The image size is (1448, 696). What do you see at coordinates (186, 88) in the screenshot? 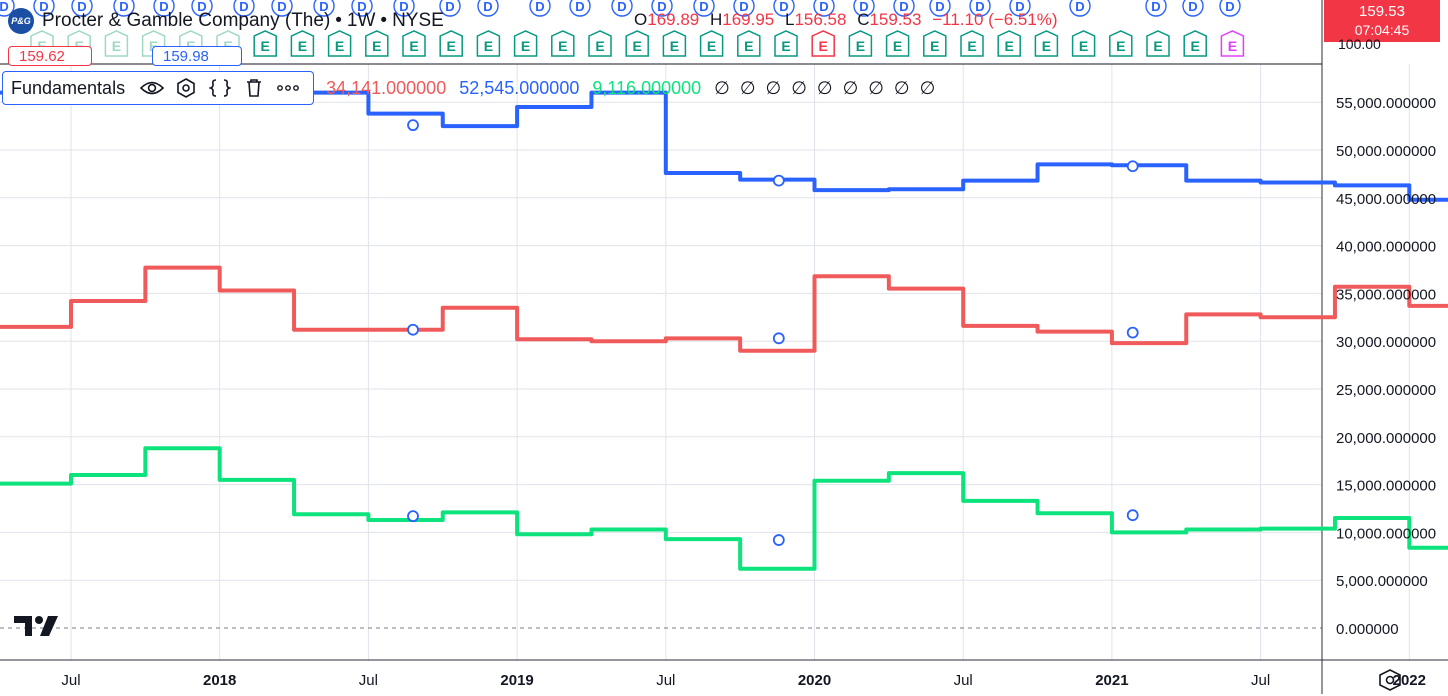
I see `settings-icon` at bounding box center [186, 88].